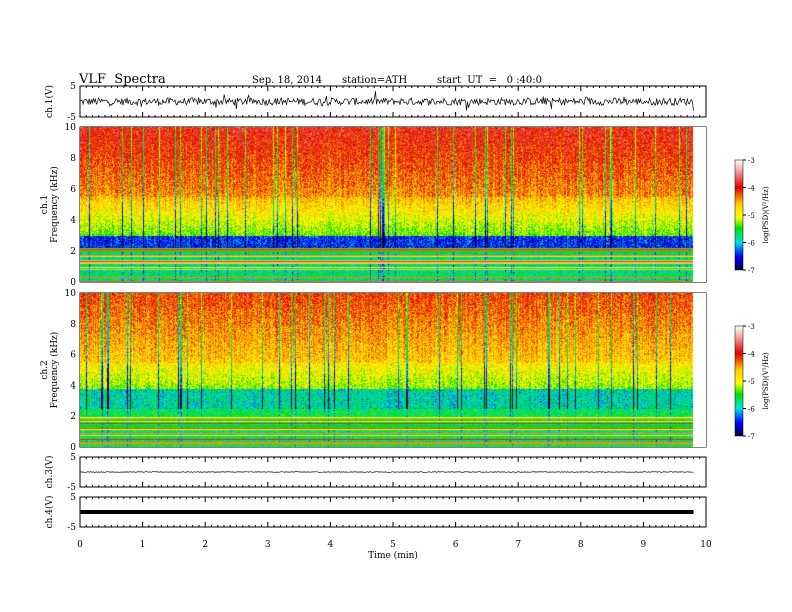  What do you see at coordinates (49, 472) in the screenshot?
I see `ylabel: ch.3(V)` at bounding box center [49, 472].